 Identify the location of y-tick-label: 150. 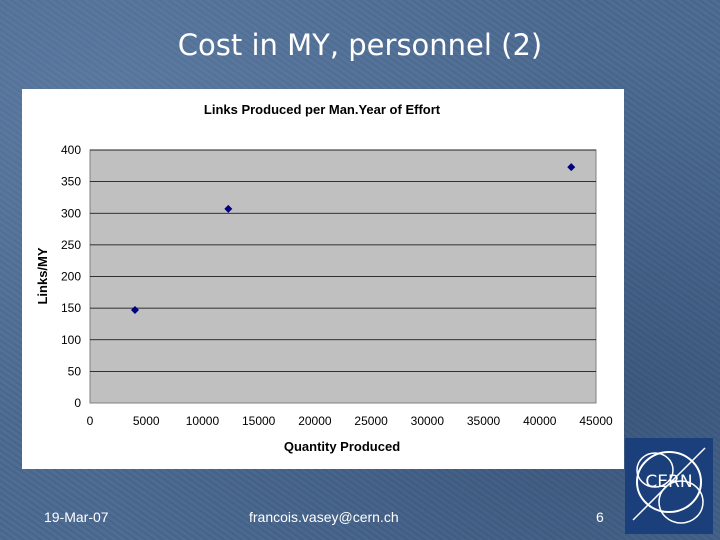
(71, 308).